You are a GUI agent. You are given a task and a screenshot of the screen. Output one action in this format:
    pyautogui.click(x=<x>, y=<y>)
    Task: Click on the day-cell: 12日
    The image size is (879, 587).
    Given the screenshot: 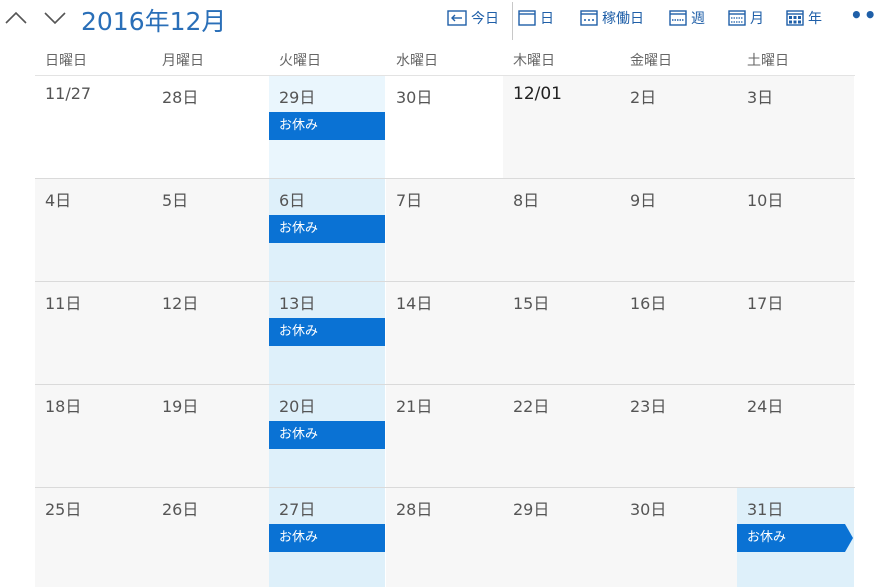 What is the action you would take?
    pyautogui.click(x=210, y=333)
    